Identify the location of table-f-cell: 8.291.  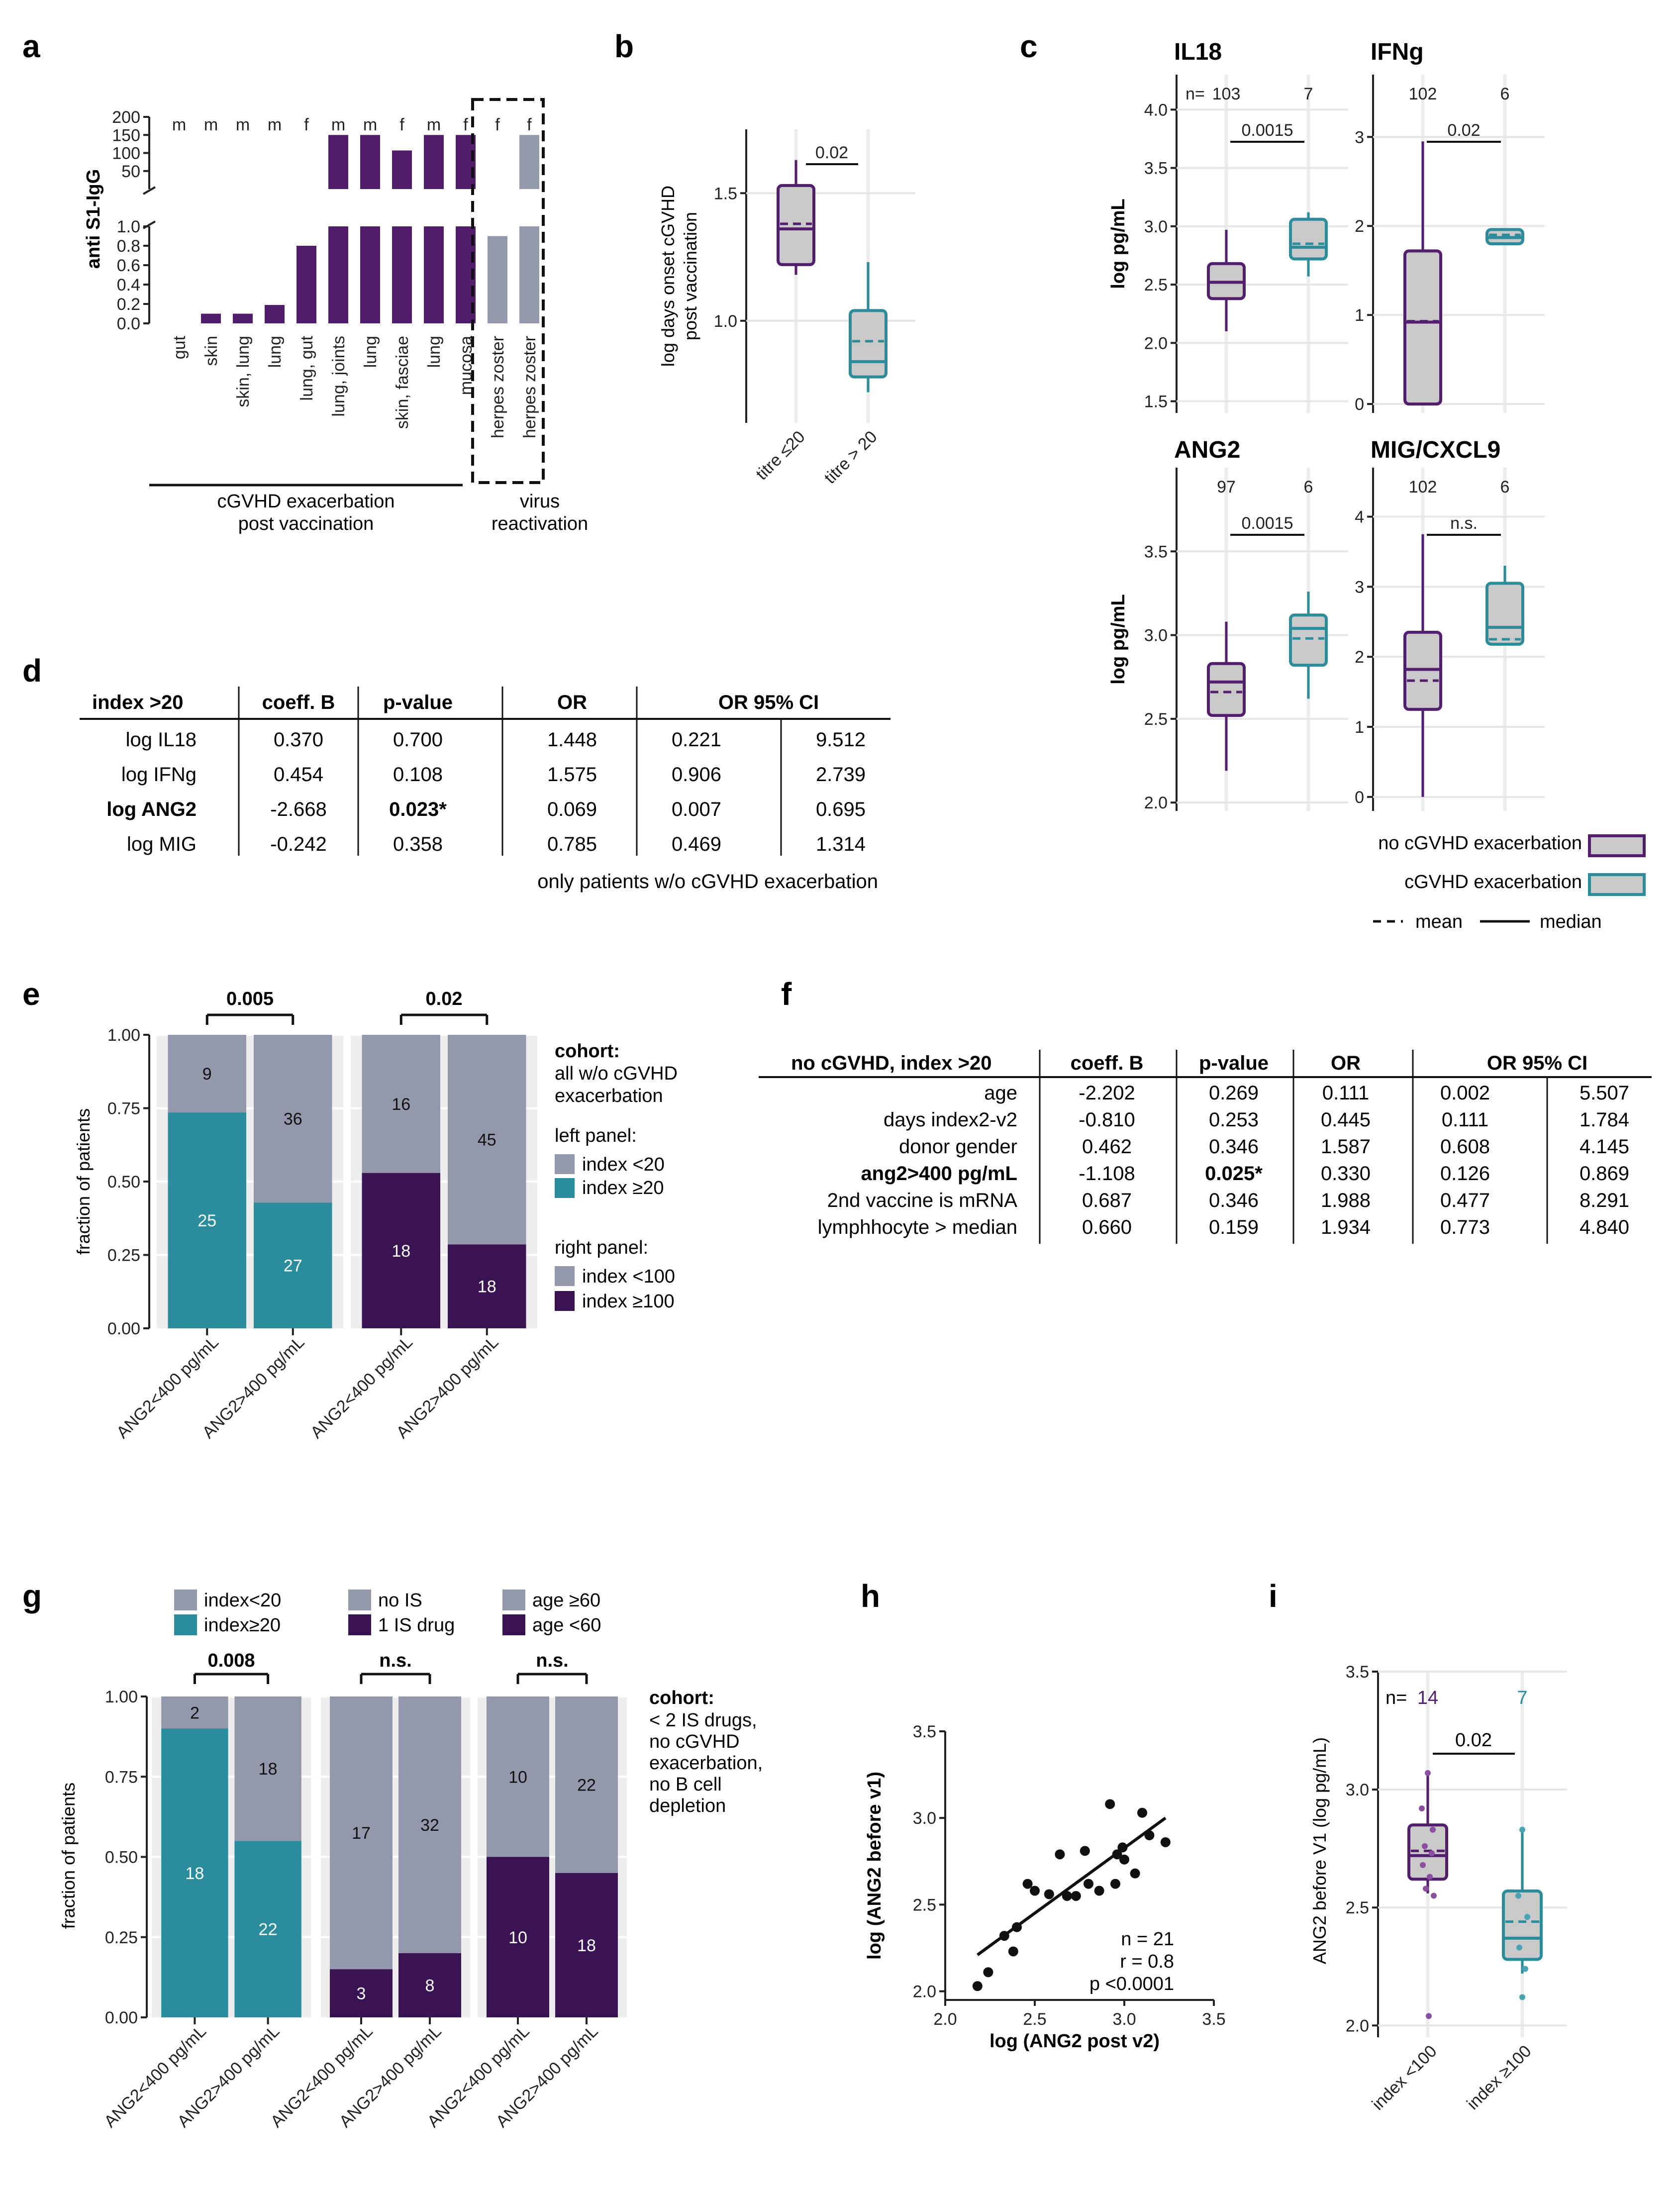
(1605, 1200).